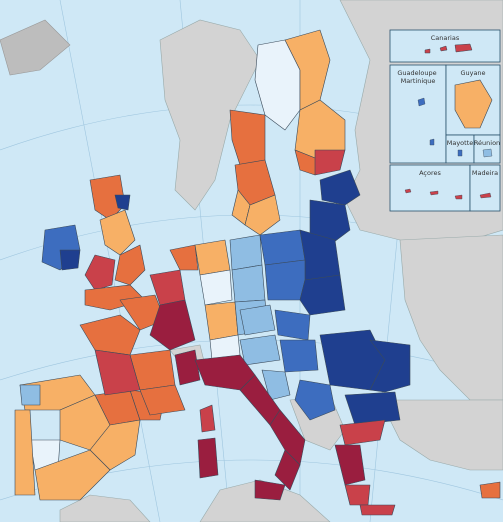  What do you see at coordinates (472, 73) in the screenshot?
I see `inset-label-guyane: Guyane` at bounding box center [472, 73].